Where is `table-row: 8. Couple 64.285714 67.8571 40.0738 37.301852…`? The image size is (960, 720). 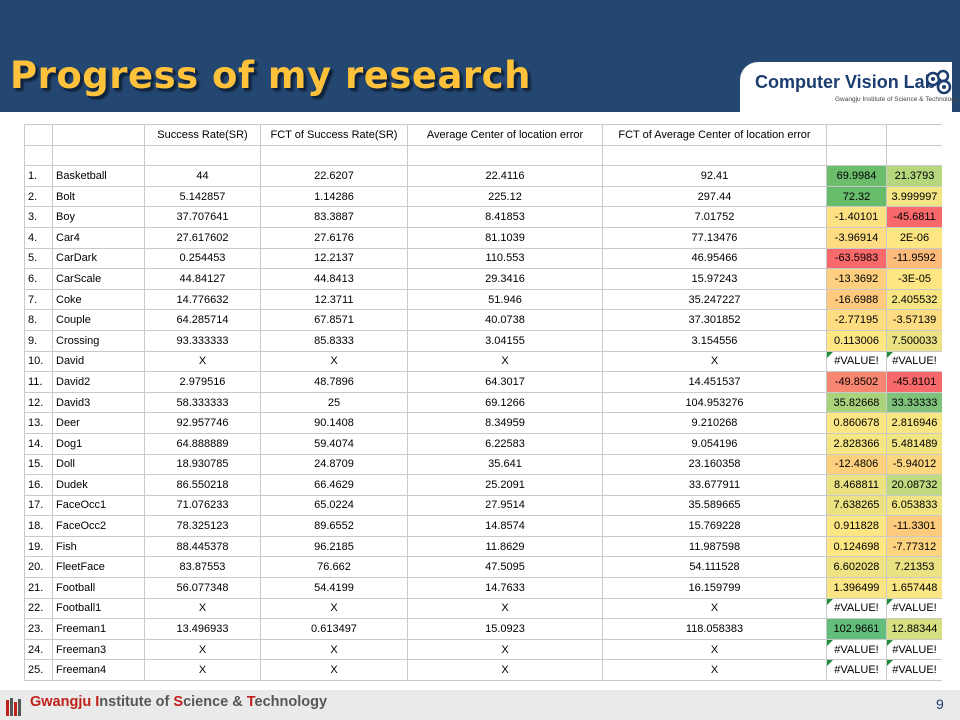
table-row: 8. Couple 64.285714 67.8571 40.0738 37.301852… is located at coordinates (483, 320).